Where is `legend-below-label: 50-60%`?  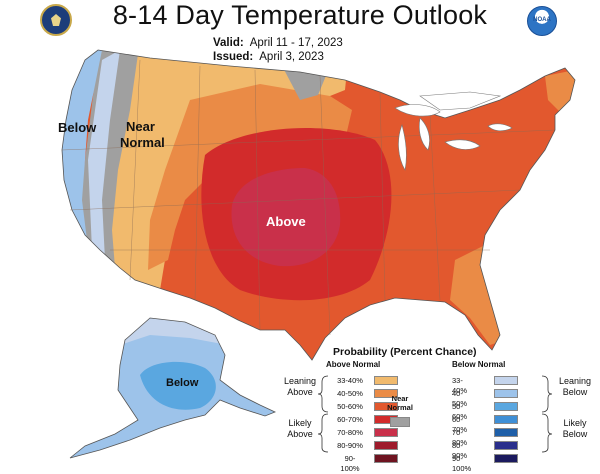
legend-below-label: 50-60% is located at coordinates (460, 411).